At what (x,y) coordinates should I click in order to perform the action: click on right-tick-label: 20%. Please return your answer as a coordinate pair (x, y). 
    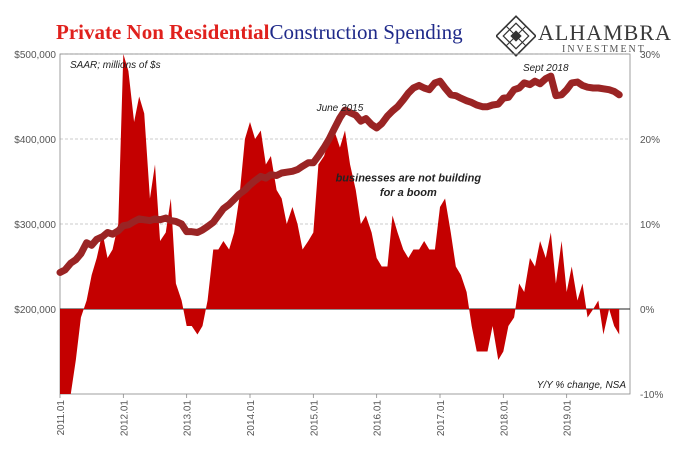
    Looking at the image, I should click on (650, 140).